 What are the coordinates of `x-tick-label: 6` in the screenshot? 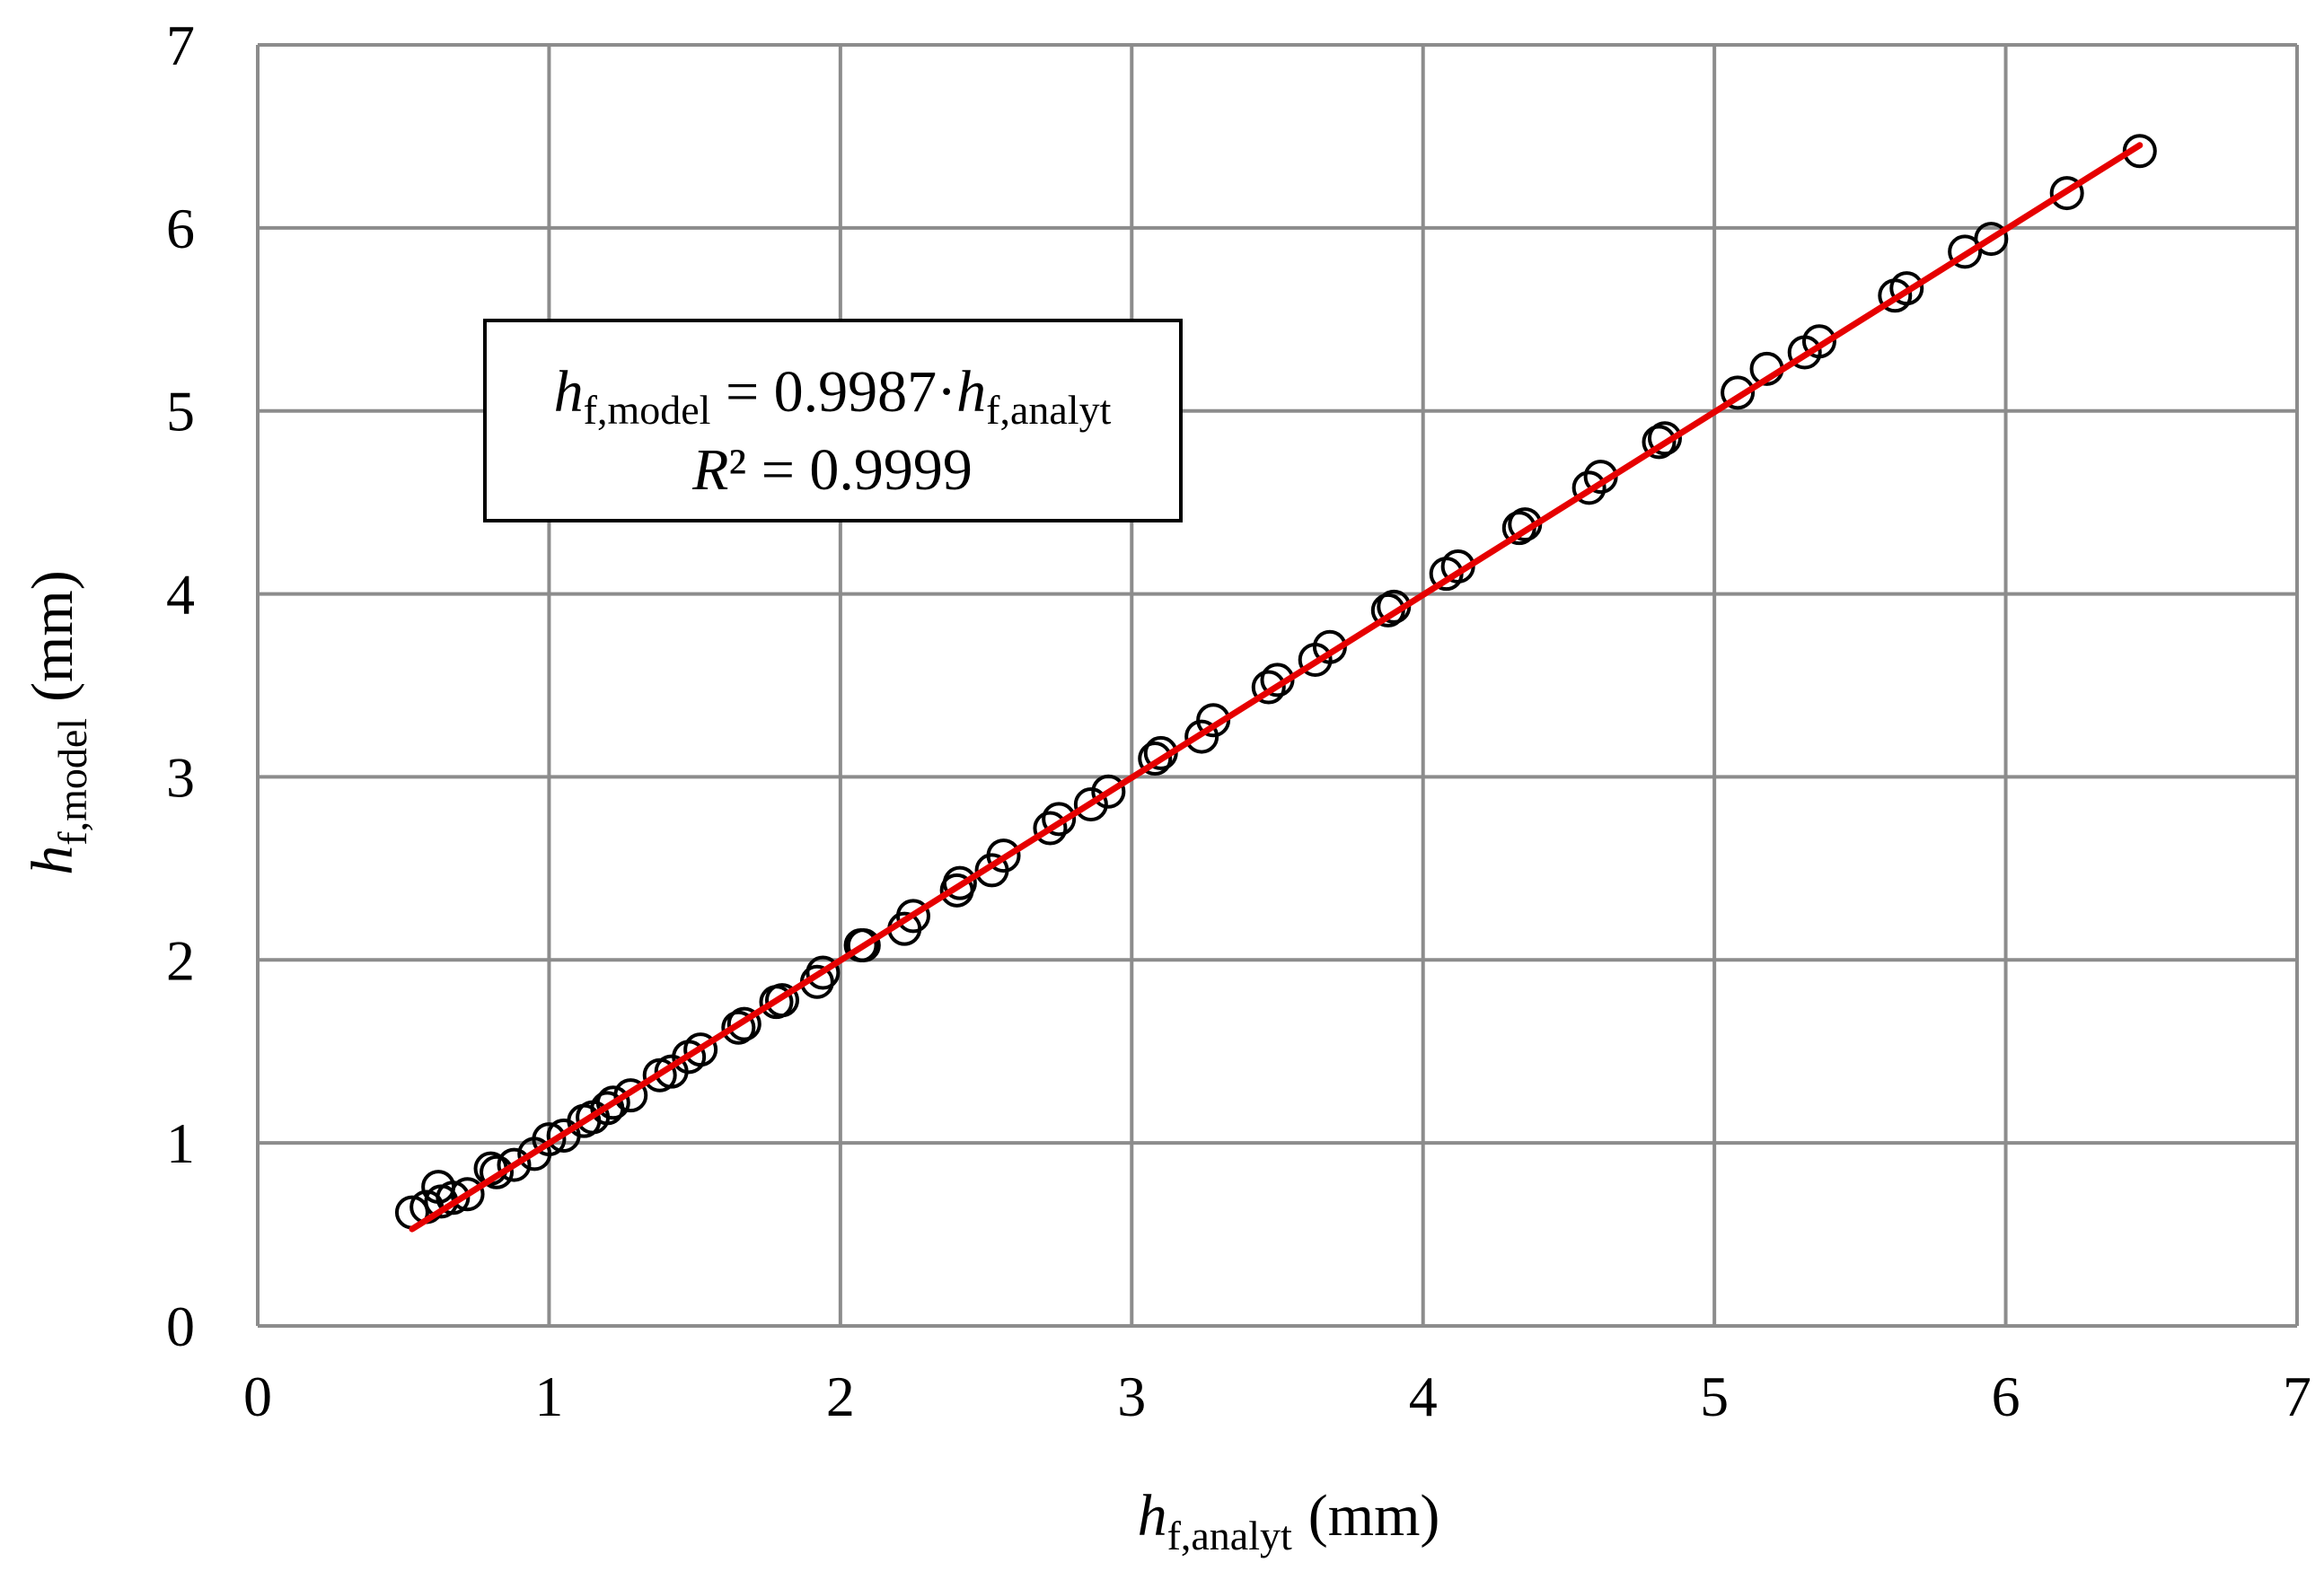 It's located at (2006, 1396).